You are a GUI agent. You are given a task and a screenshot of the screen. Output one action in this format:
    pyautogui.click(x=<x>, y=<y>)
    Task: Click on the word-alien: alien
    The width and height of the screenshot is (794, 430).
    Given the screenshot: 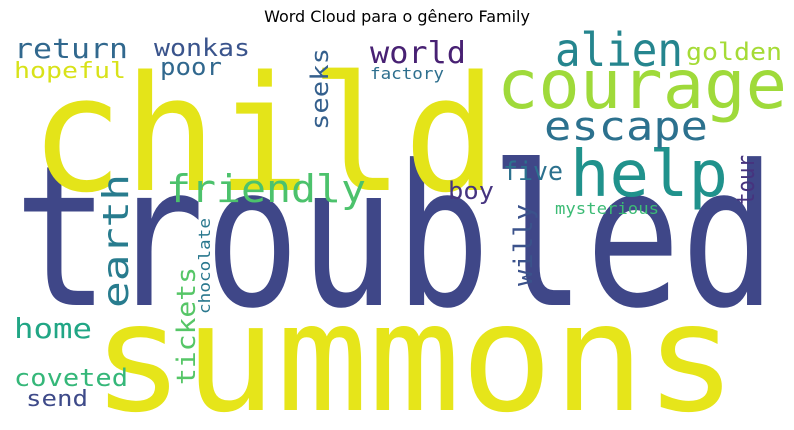 What is the action you would take?
    pyautogui.click(x=619, y=50)
    